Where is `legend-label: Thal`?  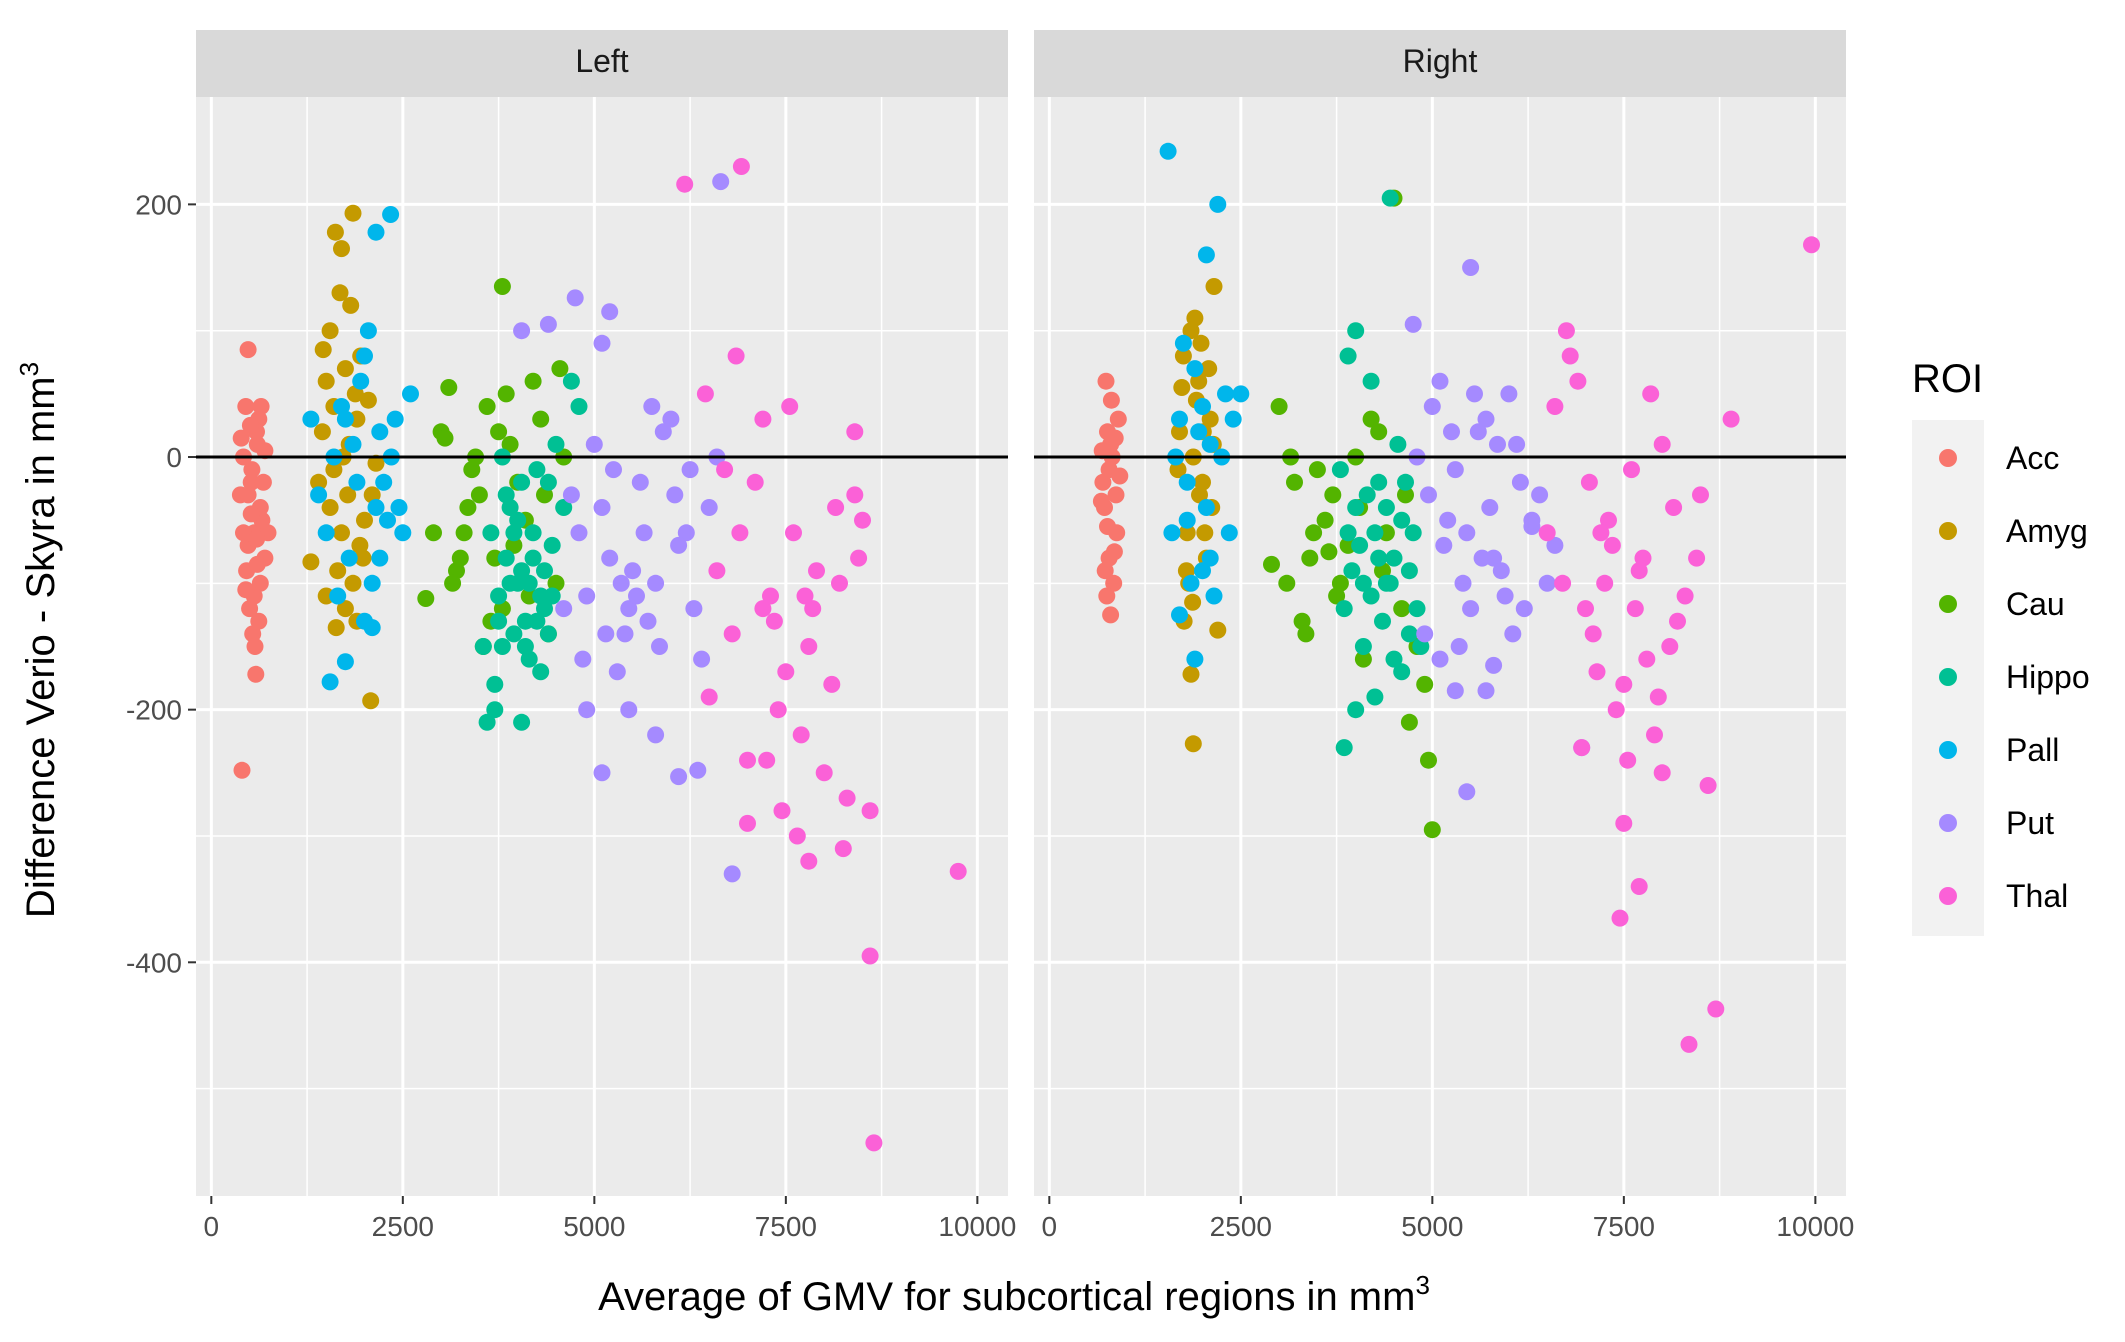 legend-label: Thal is located at coordinates (2037, 896).